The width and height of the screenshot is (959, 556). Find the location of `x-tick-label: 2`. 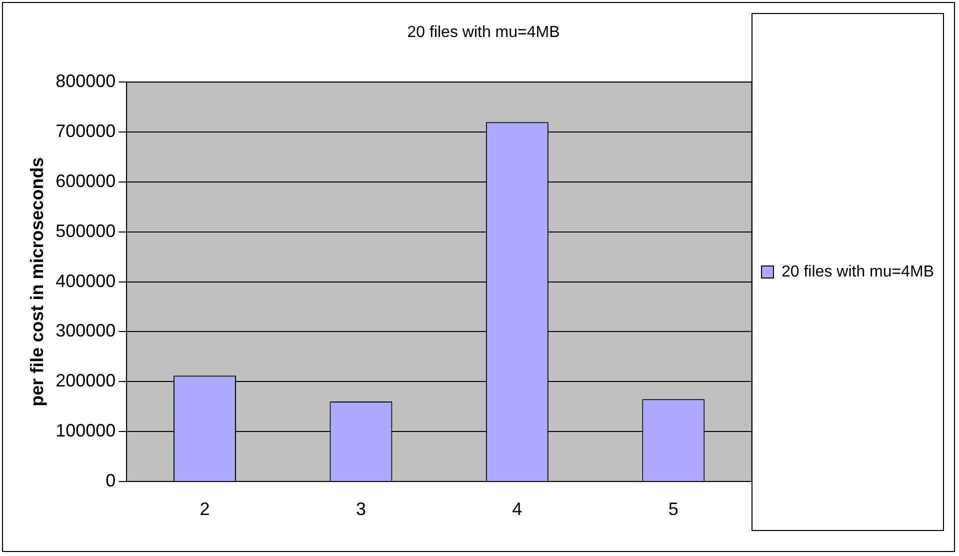

x-tick-label: 2 is located at coordinates (205, 509).